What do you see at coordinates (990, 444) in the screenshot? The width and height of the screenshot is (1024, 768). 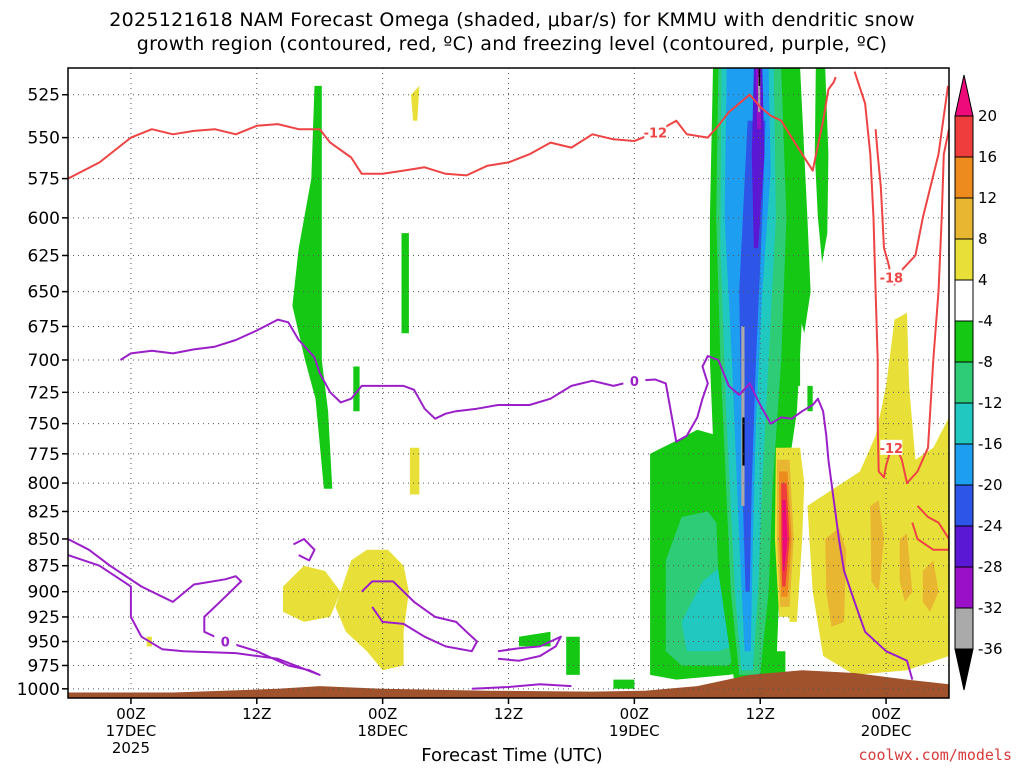 I see `colorbar-label-8: -16` at bounding box center [990, 444].